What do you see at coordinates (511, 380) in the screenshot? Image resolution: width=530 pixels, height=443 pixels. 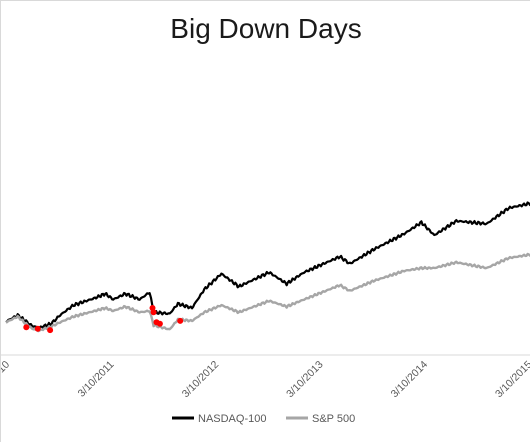 I see `x-tick-label: 3/10/2015` at bounding box center [511, 380].